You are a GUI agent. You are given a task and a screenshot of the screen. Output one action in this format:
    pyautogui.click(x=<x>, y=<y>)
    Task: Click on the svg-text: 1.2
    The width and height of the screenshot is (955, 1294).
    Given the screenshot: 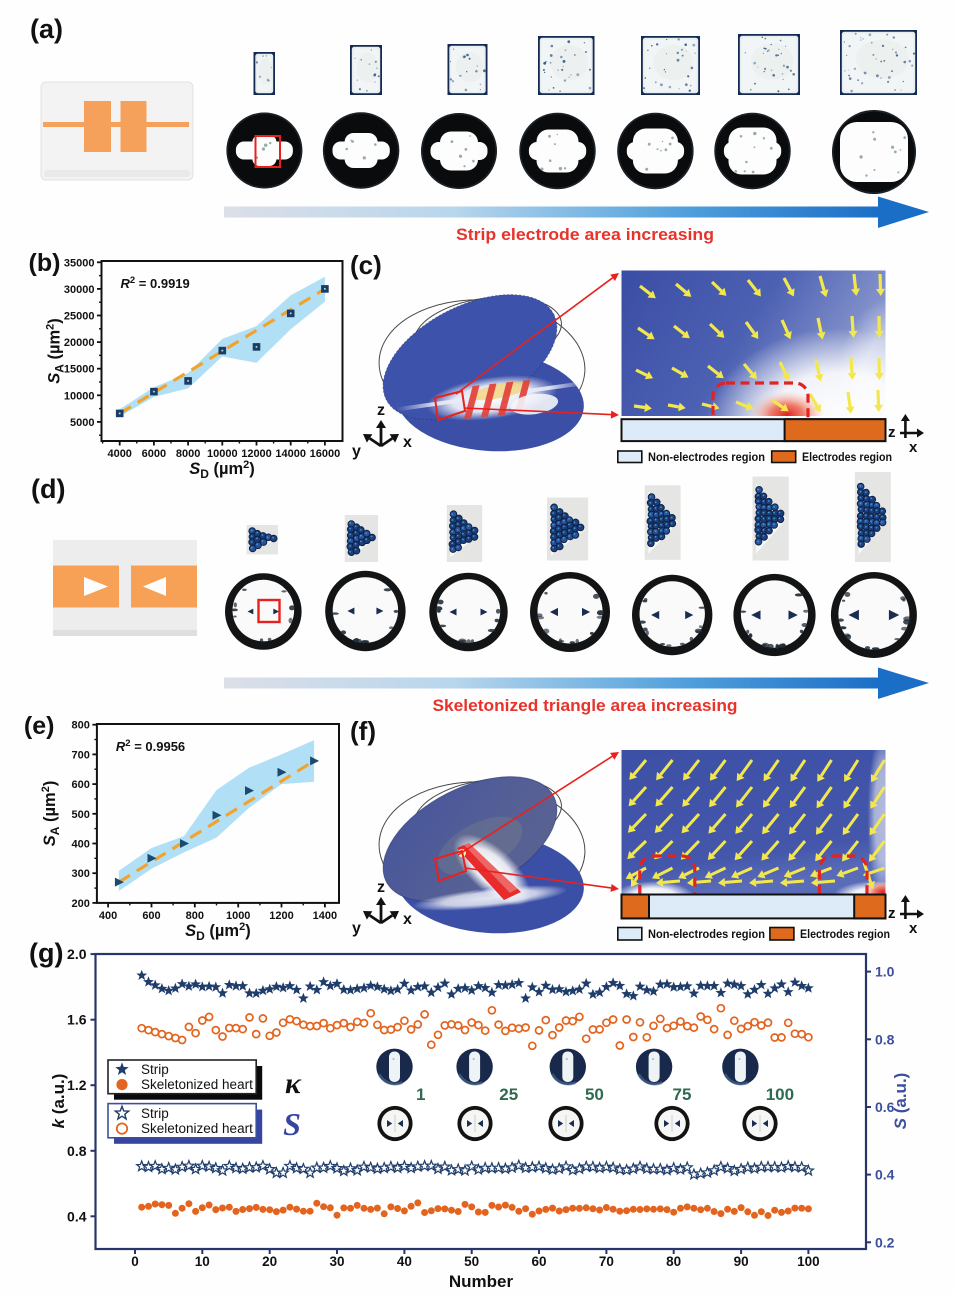 What is the action you would take?
    pyautogui.click(x=77, y=1085)
    